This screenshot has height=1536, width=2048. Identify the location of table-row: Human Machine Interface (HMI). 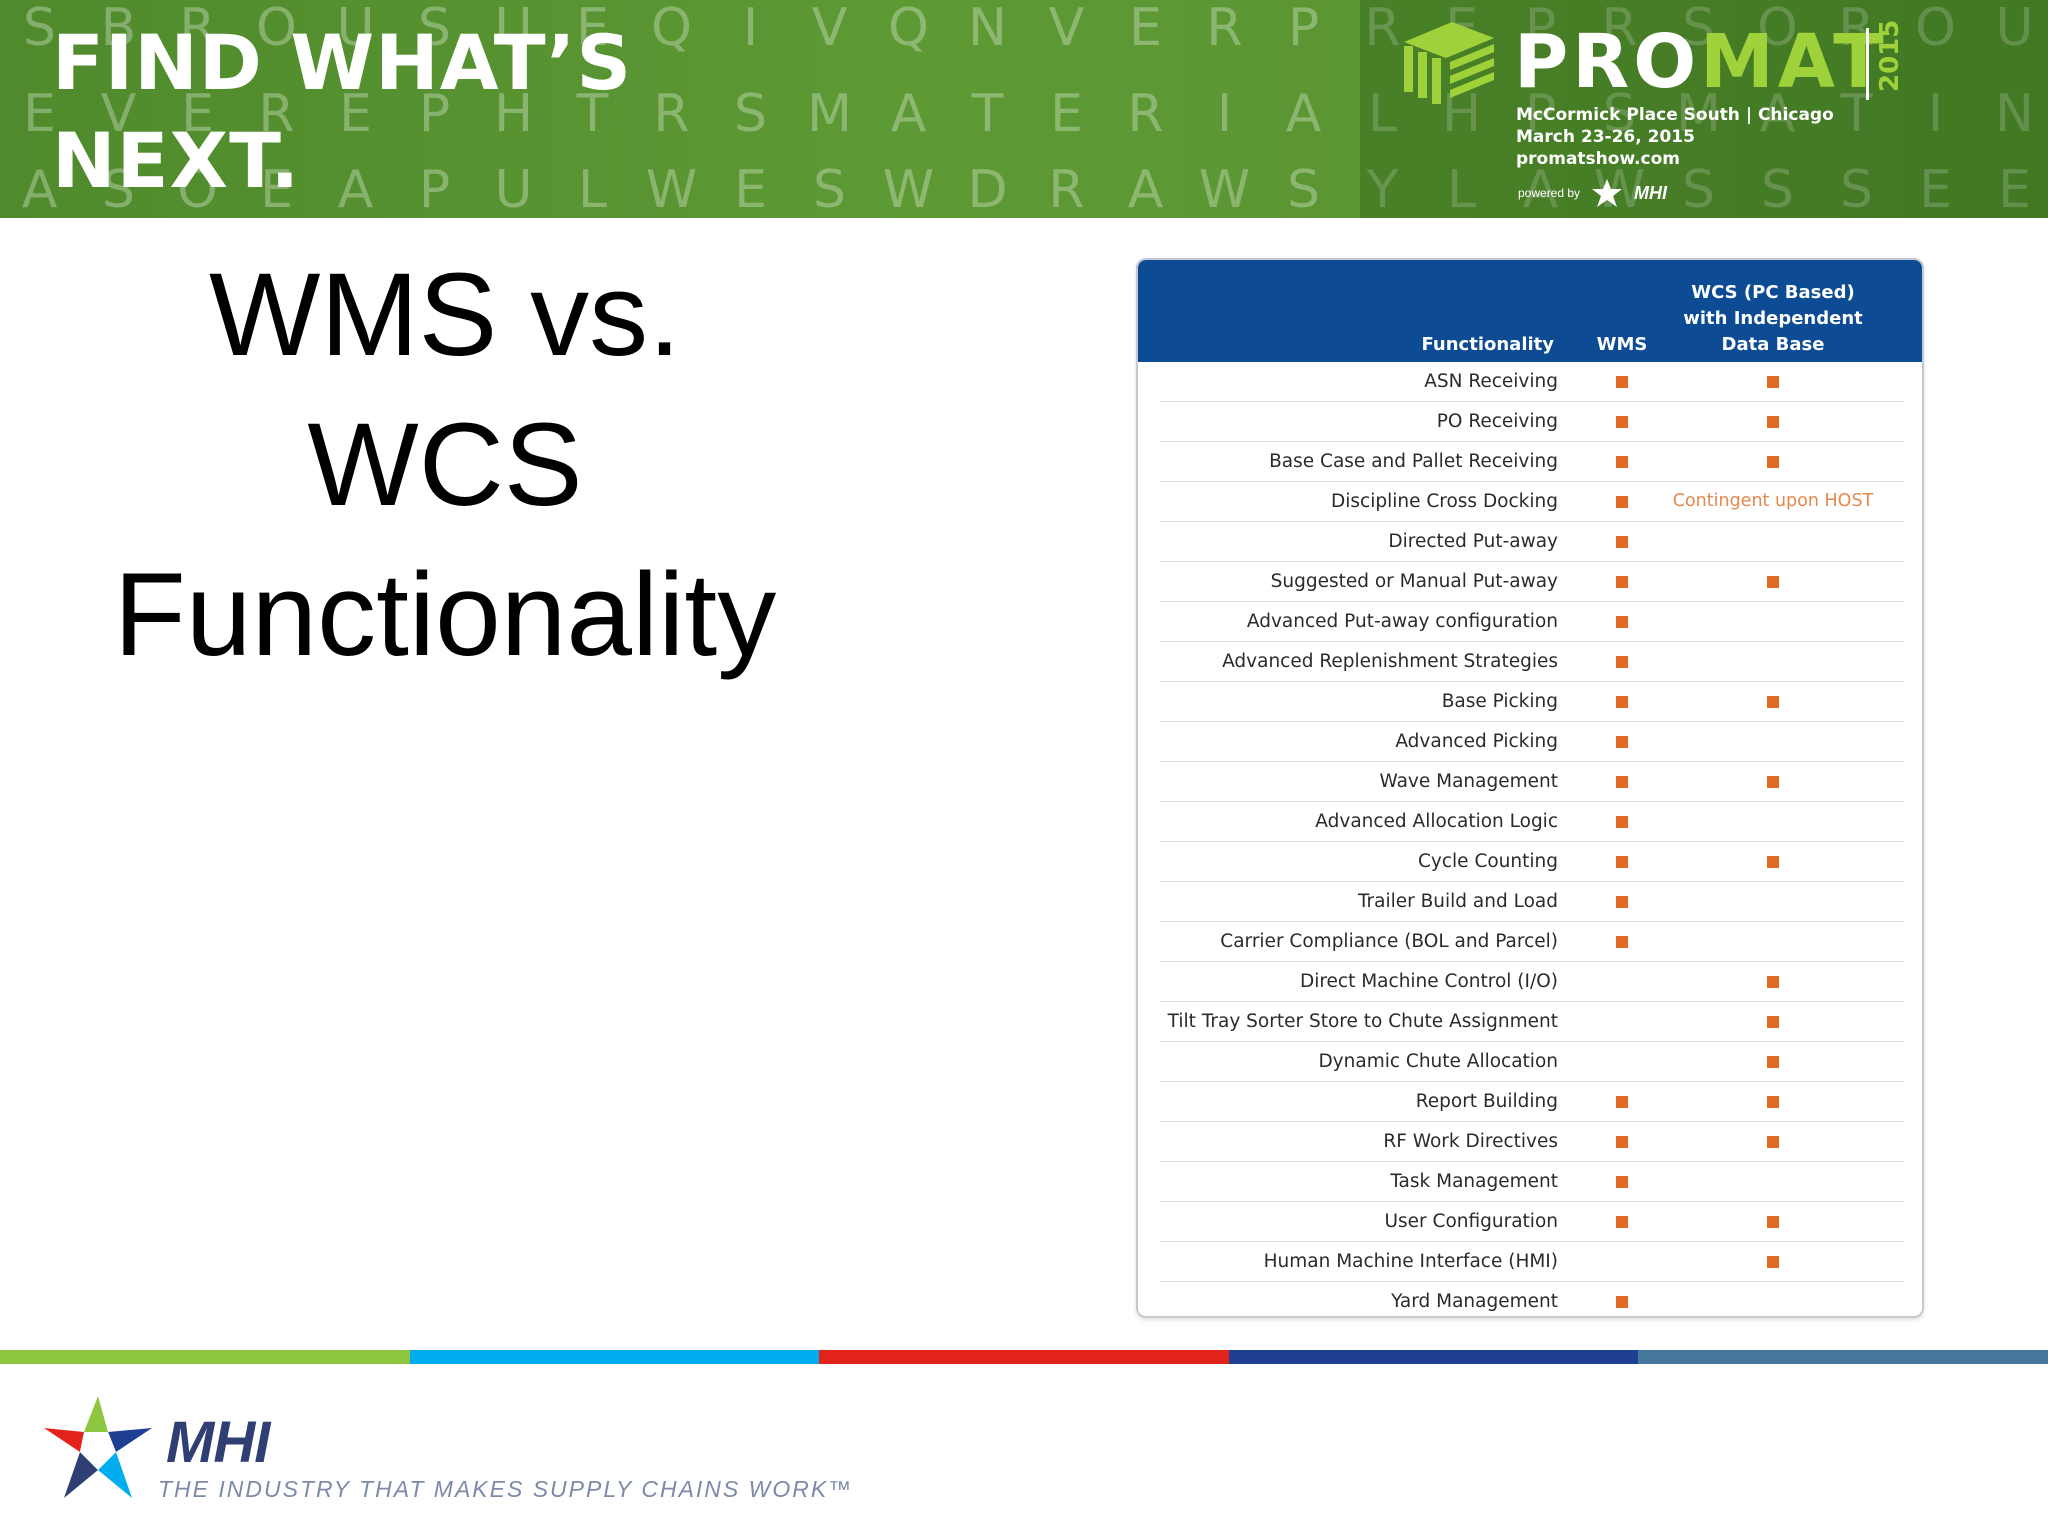
(1532, 1262).